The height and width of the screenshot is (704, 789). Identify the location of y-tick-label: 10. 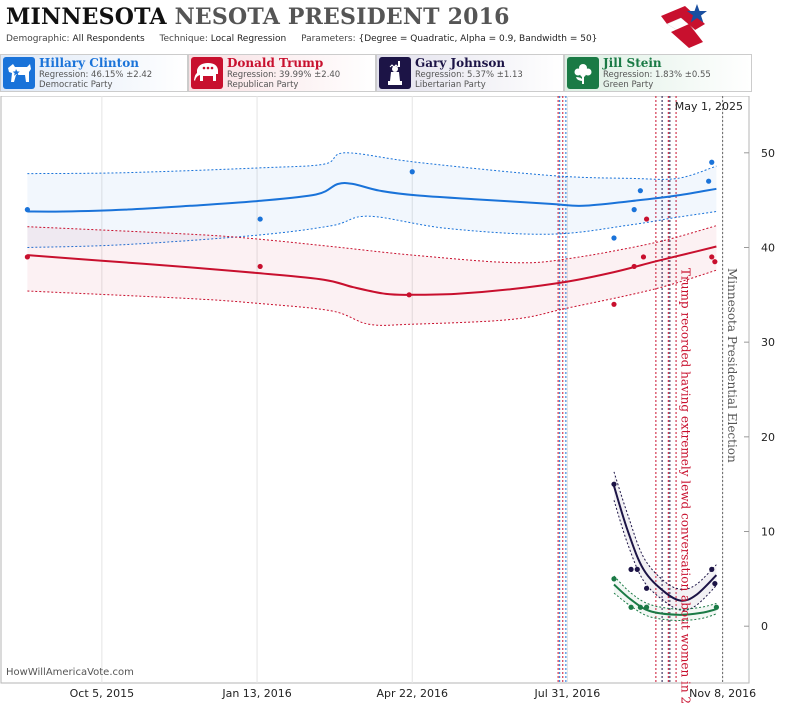
(768, 532).